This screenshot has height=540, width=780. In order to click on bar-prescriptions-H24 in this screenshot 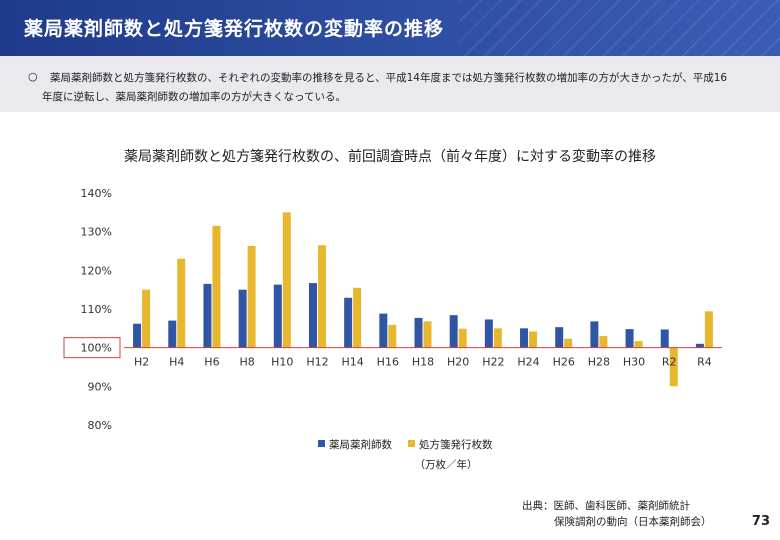, I will do `click(533, 339)`.